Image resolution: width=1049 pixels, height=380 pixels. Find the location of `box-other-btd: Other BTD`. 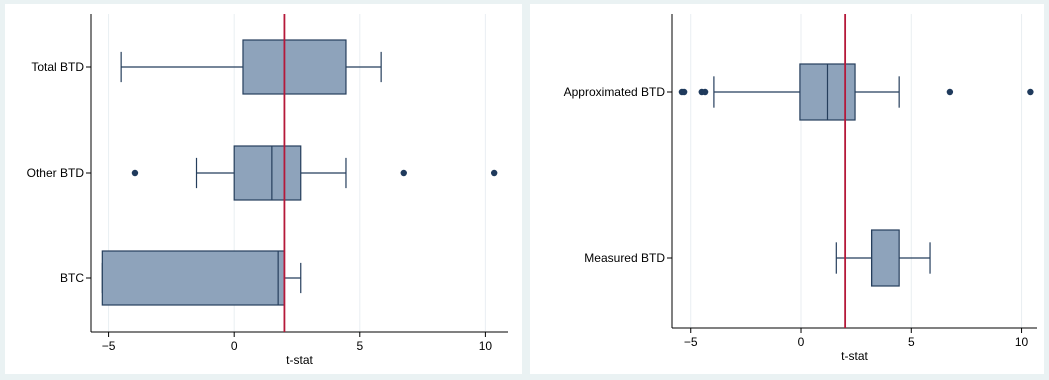

box-other-btd: Other BTD is located at coordinates (262, 173).